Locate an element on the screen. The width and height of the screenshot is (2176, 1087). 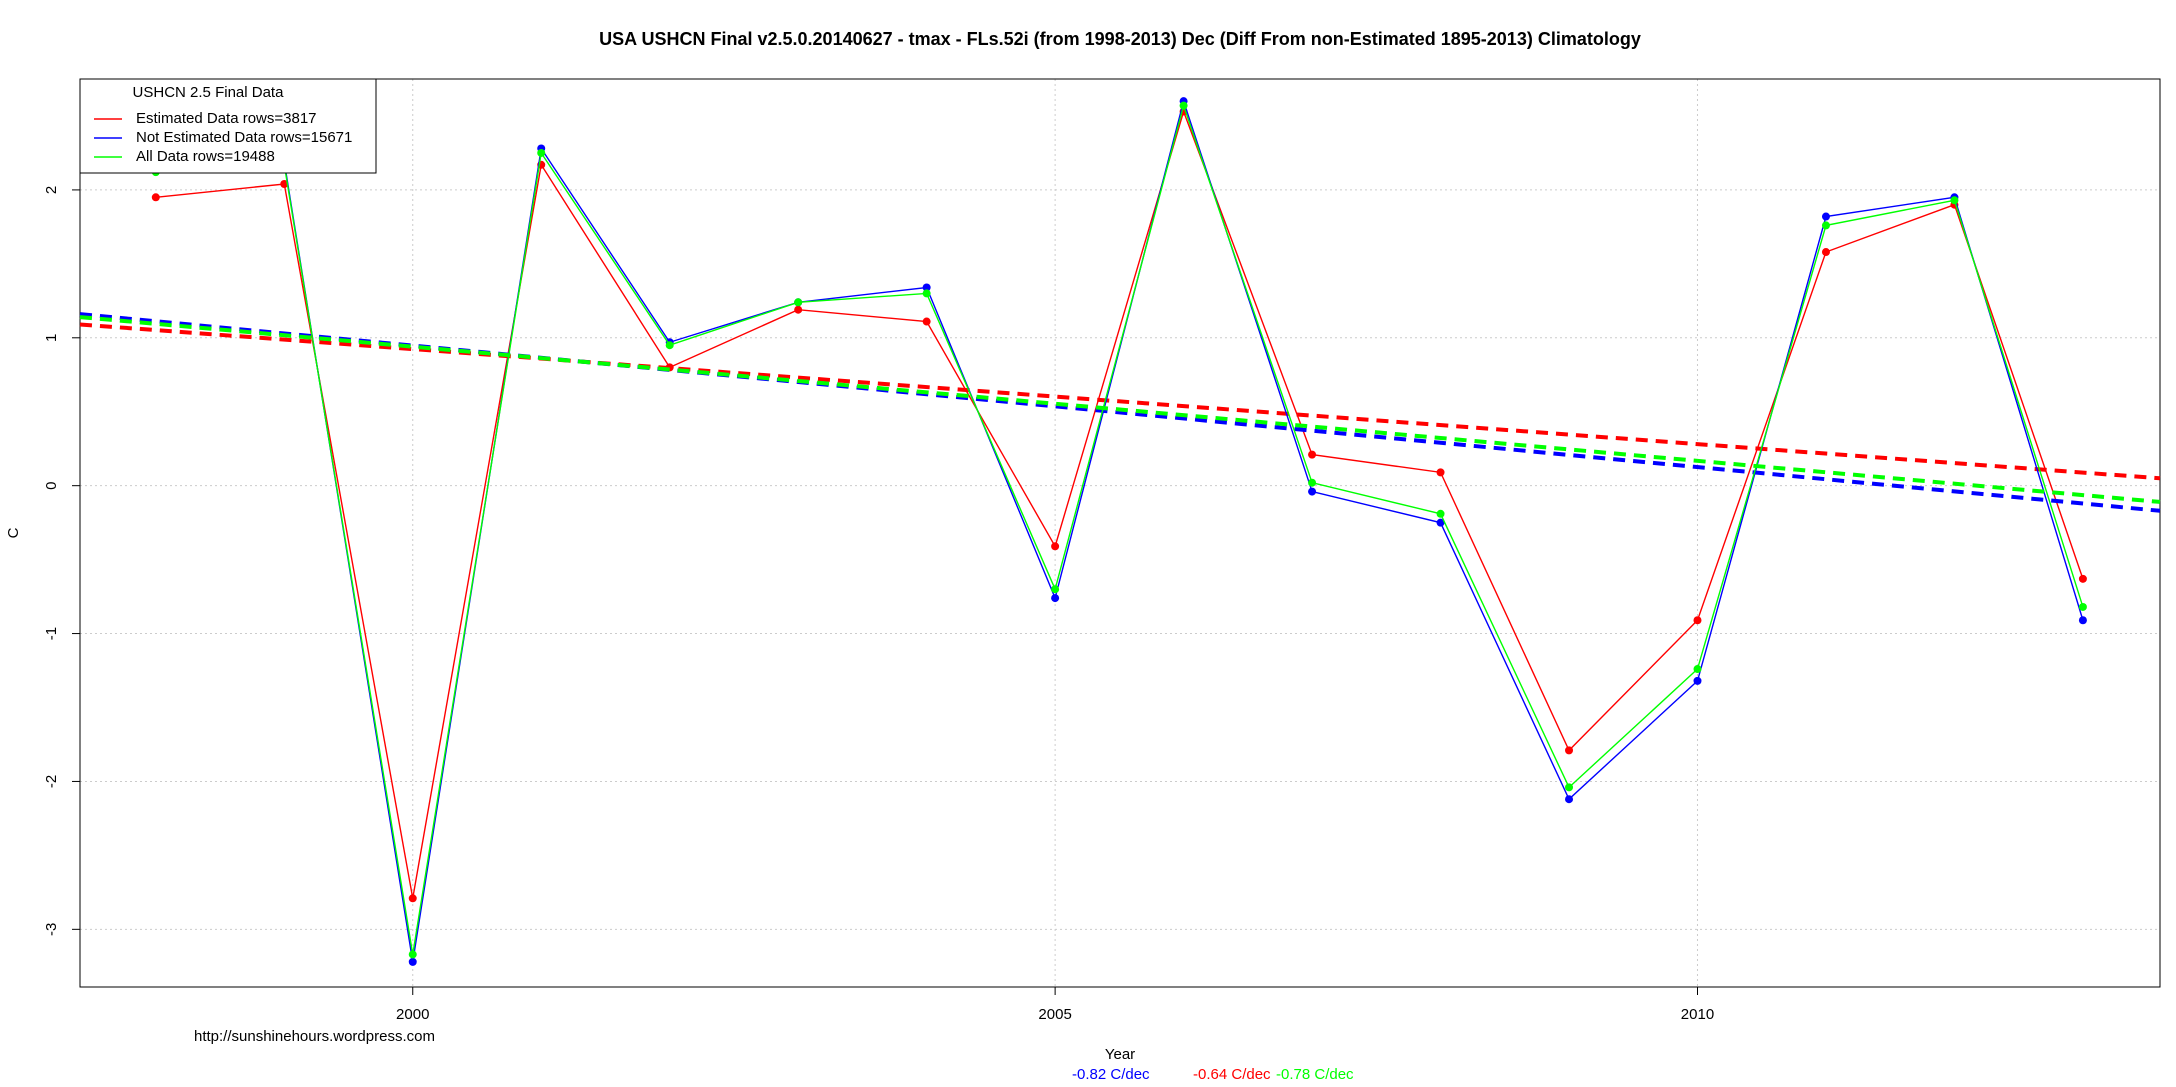
y-tick-label: -1 is located at coordinates (51, 633).